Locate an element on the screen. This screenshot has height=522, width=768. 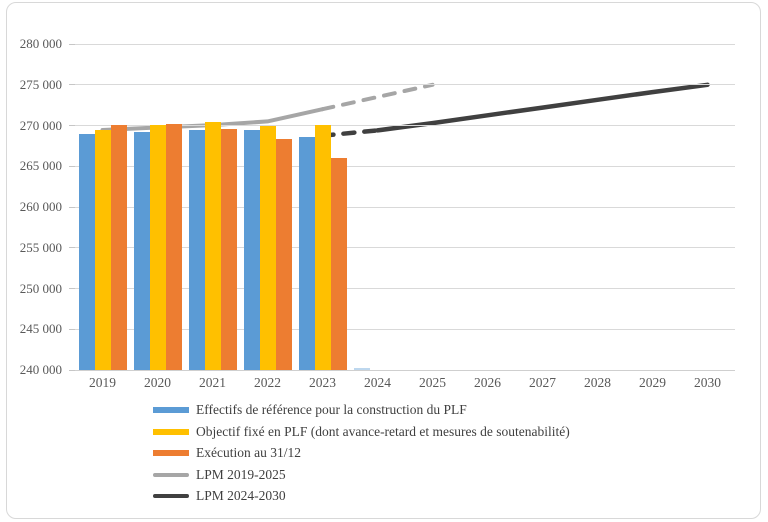
y-axis-label-280000: 280 000 is located at coordinates (40, 43).